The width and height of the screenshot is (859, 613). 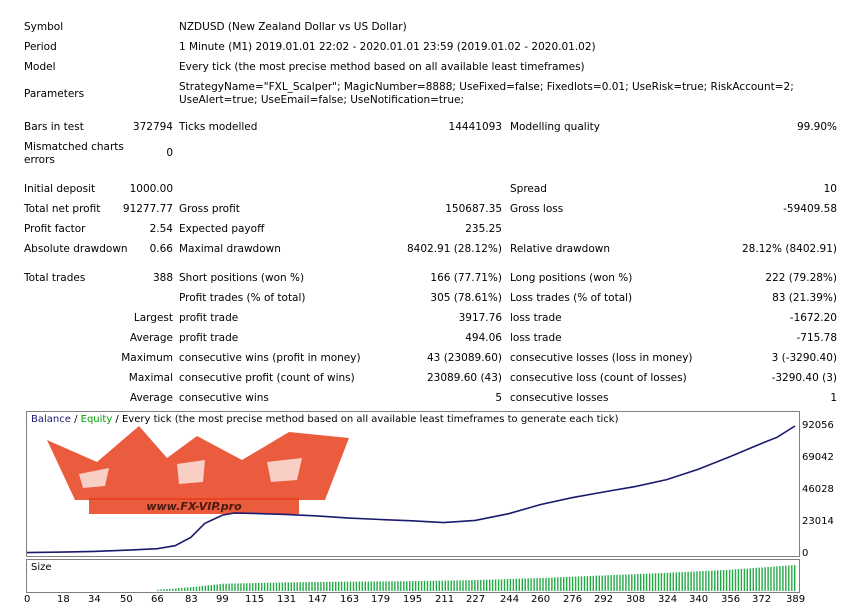 What do you see at coordinates (55, 278) in the screenshot?
I see `total-trades-label: Total trades` at bounding box center [55, 278].